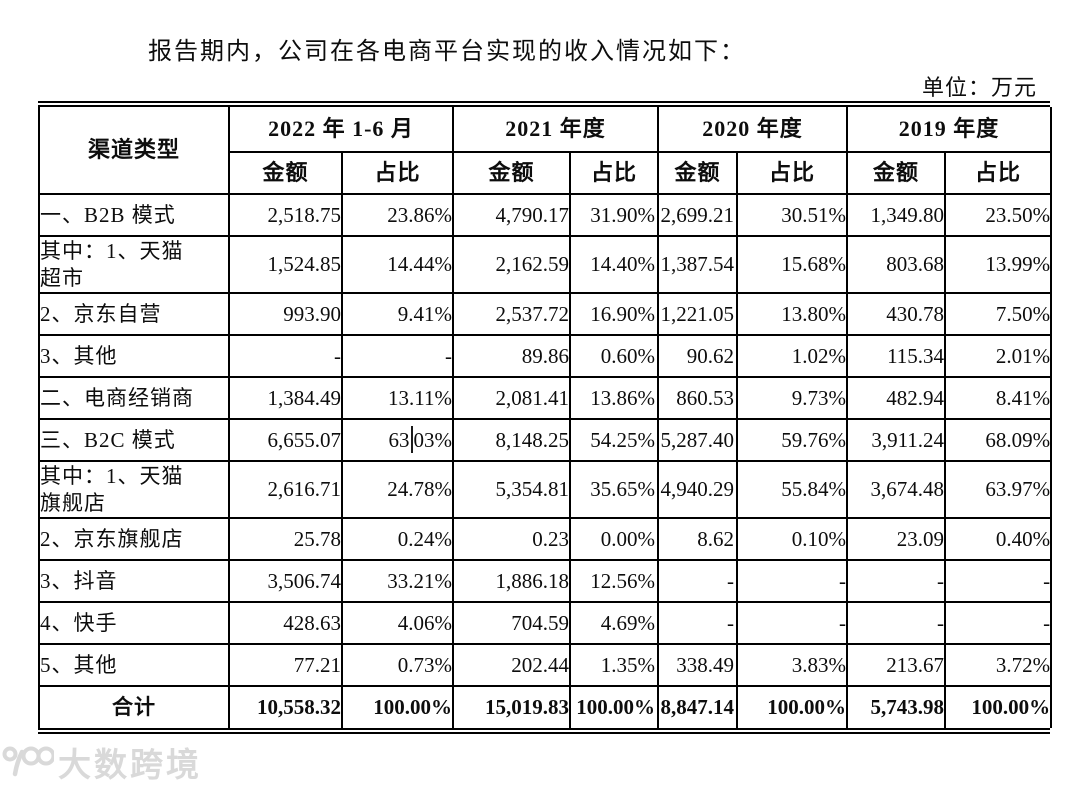 The height and width of the screenshot is (786, 1080). What do you see at coordinates (792, 539) in the screenshot?
I see `ratio-cell: 0.10%` at bounding box center [792, 539].